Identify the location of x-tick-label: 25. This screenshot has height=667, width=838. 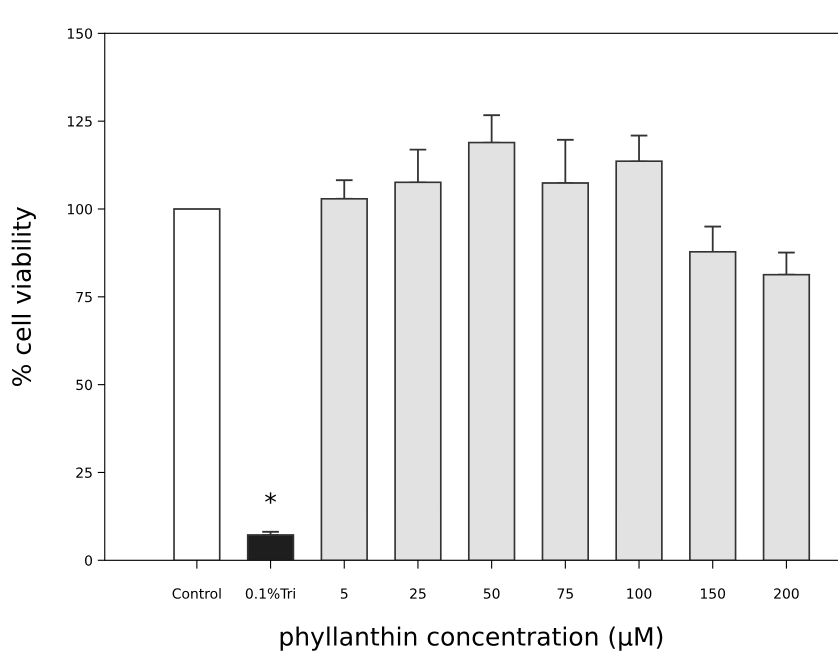
(418, 593).